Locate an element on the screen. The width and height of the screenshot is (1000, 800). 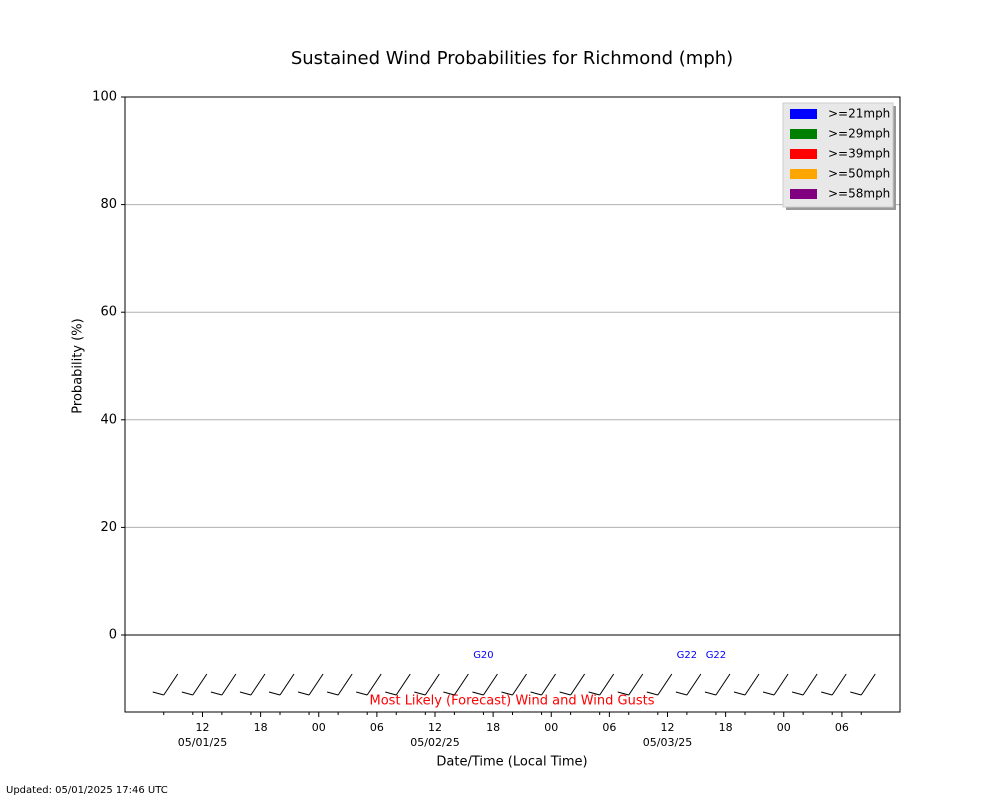
y-tick-label: 40 is located at coordinates (108, 419).